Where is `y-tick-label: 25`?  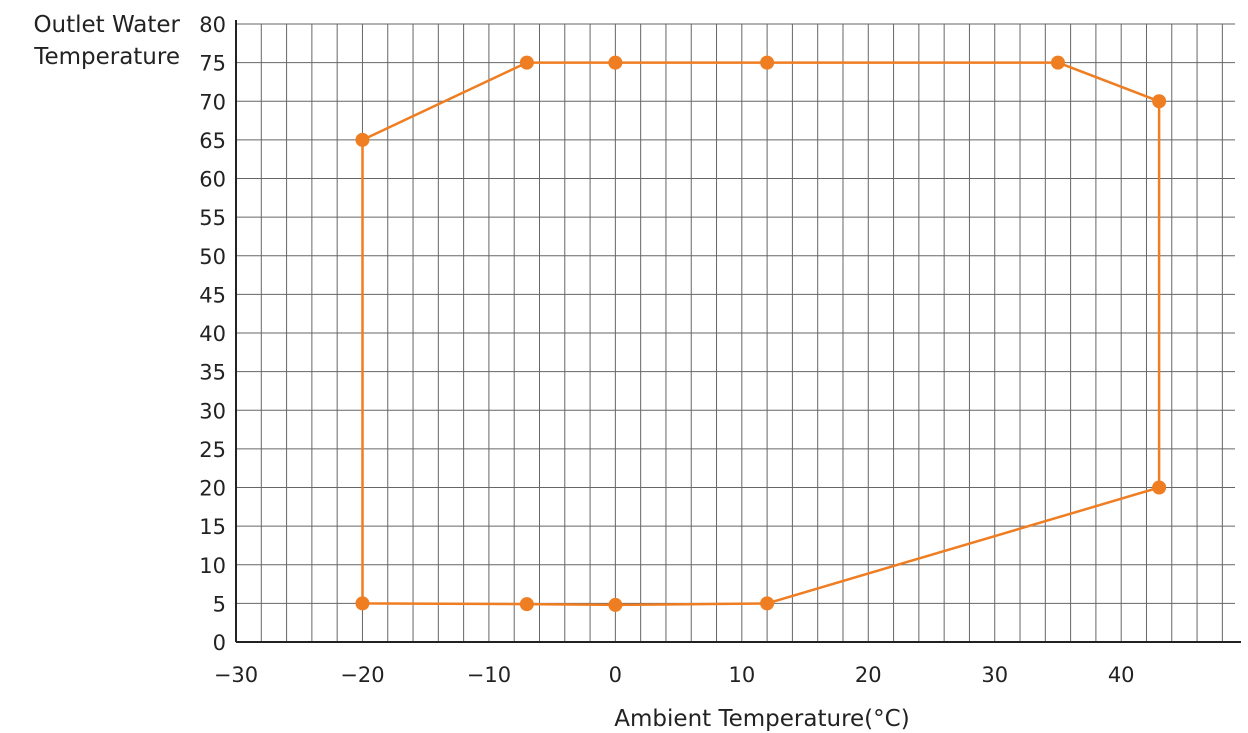
y-tick-label: 25 is located at coordinates (212, 450).